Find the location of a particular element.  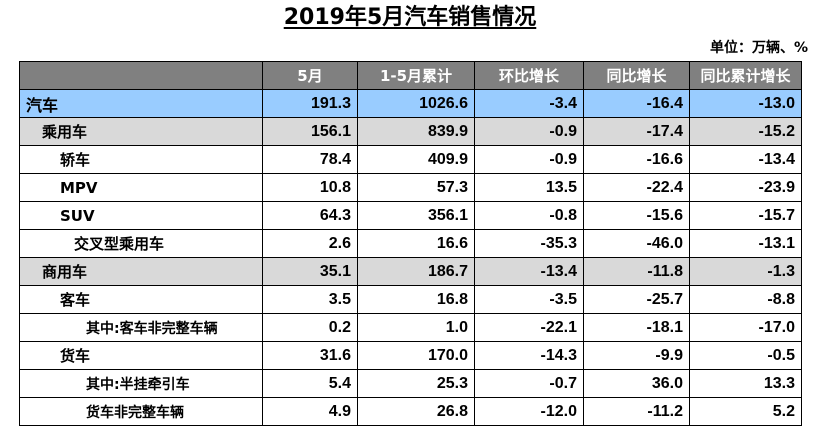

cell-mom: -0.7 is located at coordinates (529, 383).